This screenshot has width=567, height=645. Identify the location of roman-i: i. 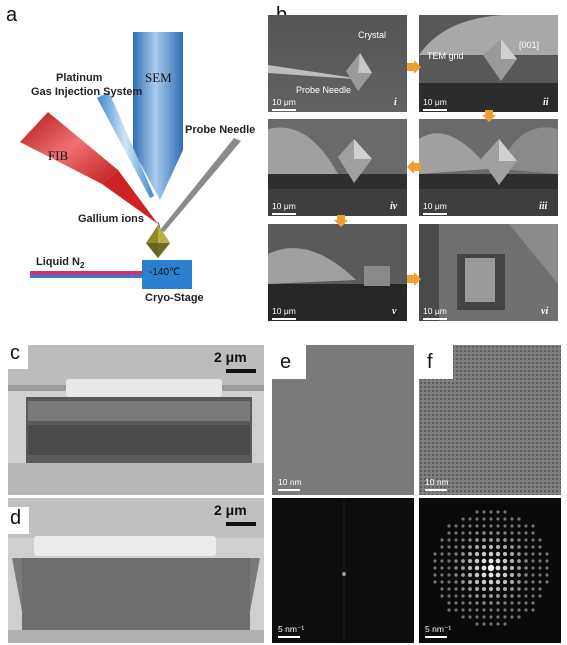
(395, 102).